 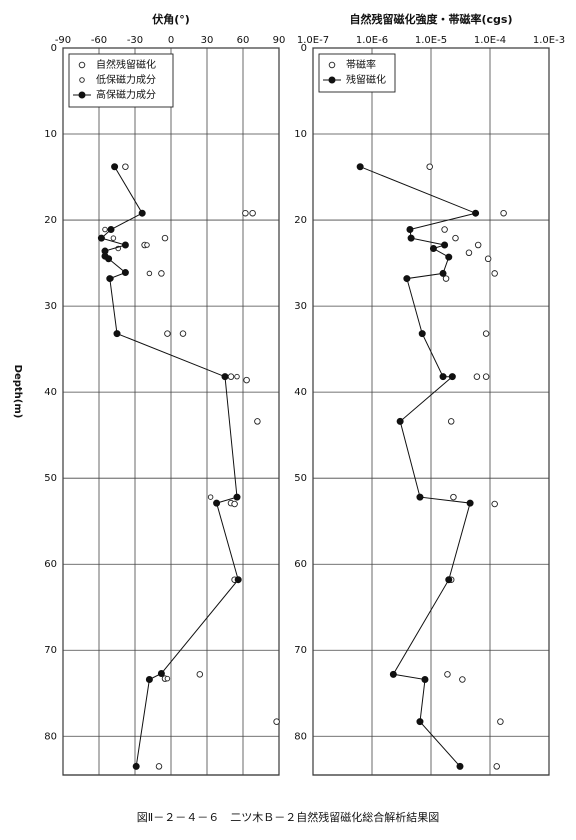 What do you see at coordinates (419, 466) in the screenshot?
I see `series-line` at bounding box center [419, 466].